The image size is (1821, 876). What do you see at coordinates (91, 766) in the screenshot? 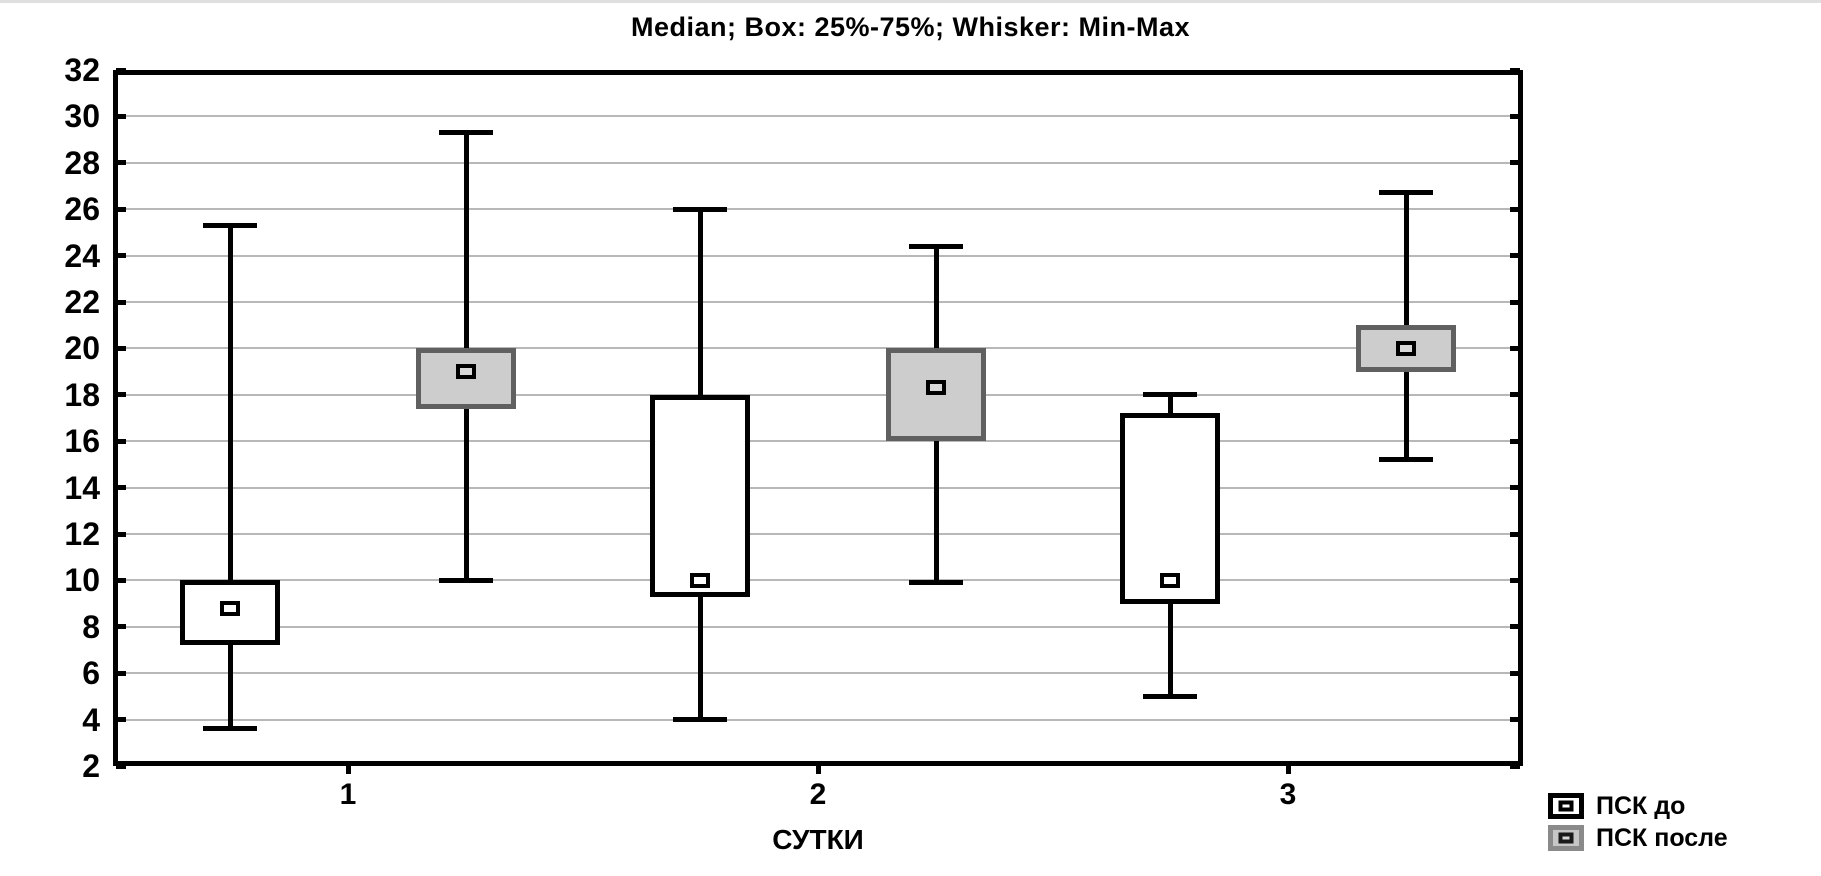
I see `y-tick-label: 2` at bounding box center [91, 766].